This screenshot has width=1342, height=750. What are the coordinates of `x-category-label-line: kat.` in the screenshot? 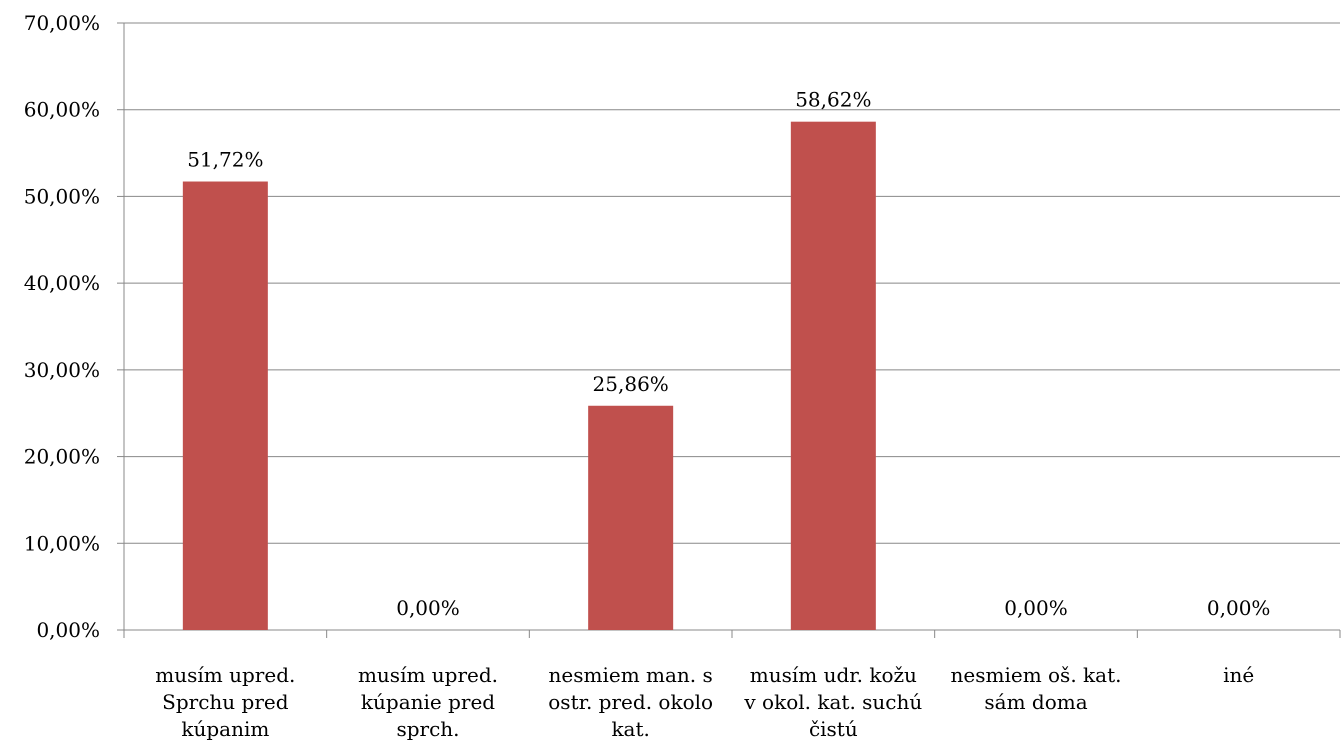 It's located at (630, 729).